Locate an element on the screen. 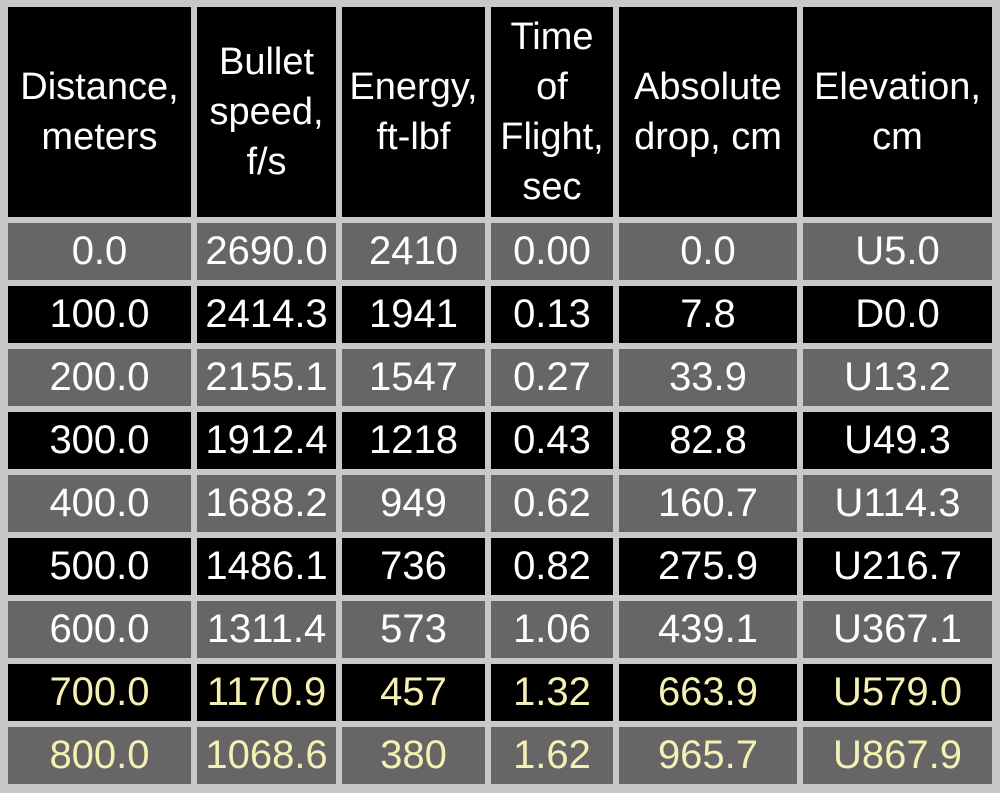 This screenshot has height=793, width=1000. header-text: cm is located at coordinates (897, 137).